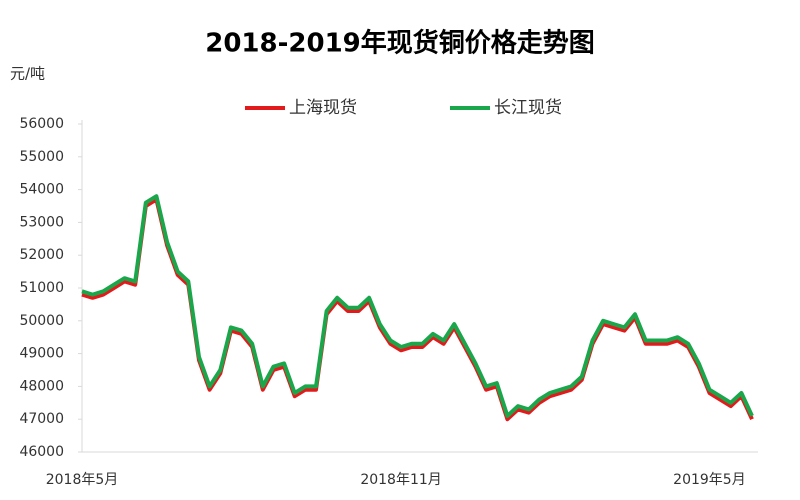  I want to click on y-tick-label: 53000, so click(41, 222).